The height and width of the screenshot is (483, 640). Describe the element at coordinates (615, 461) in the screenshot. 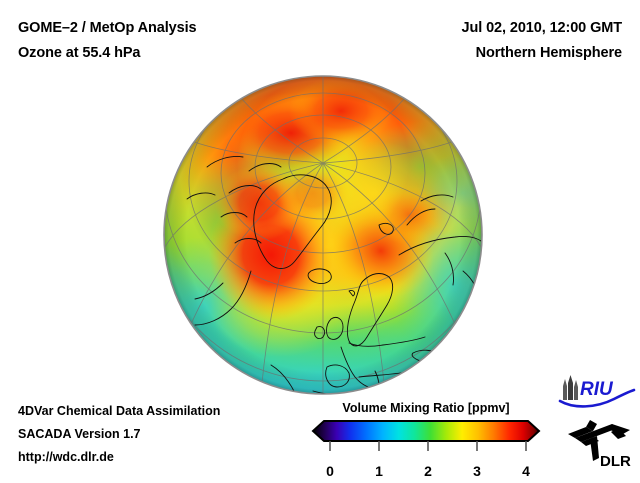

I see `dlr-logo-text: DLR` at that location.